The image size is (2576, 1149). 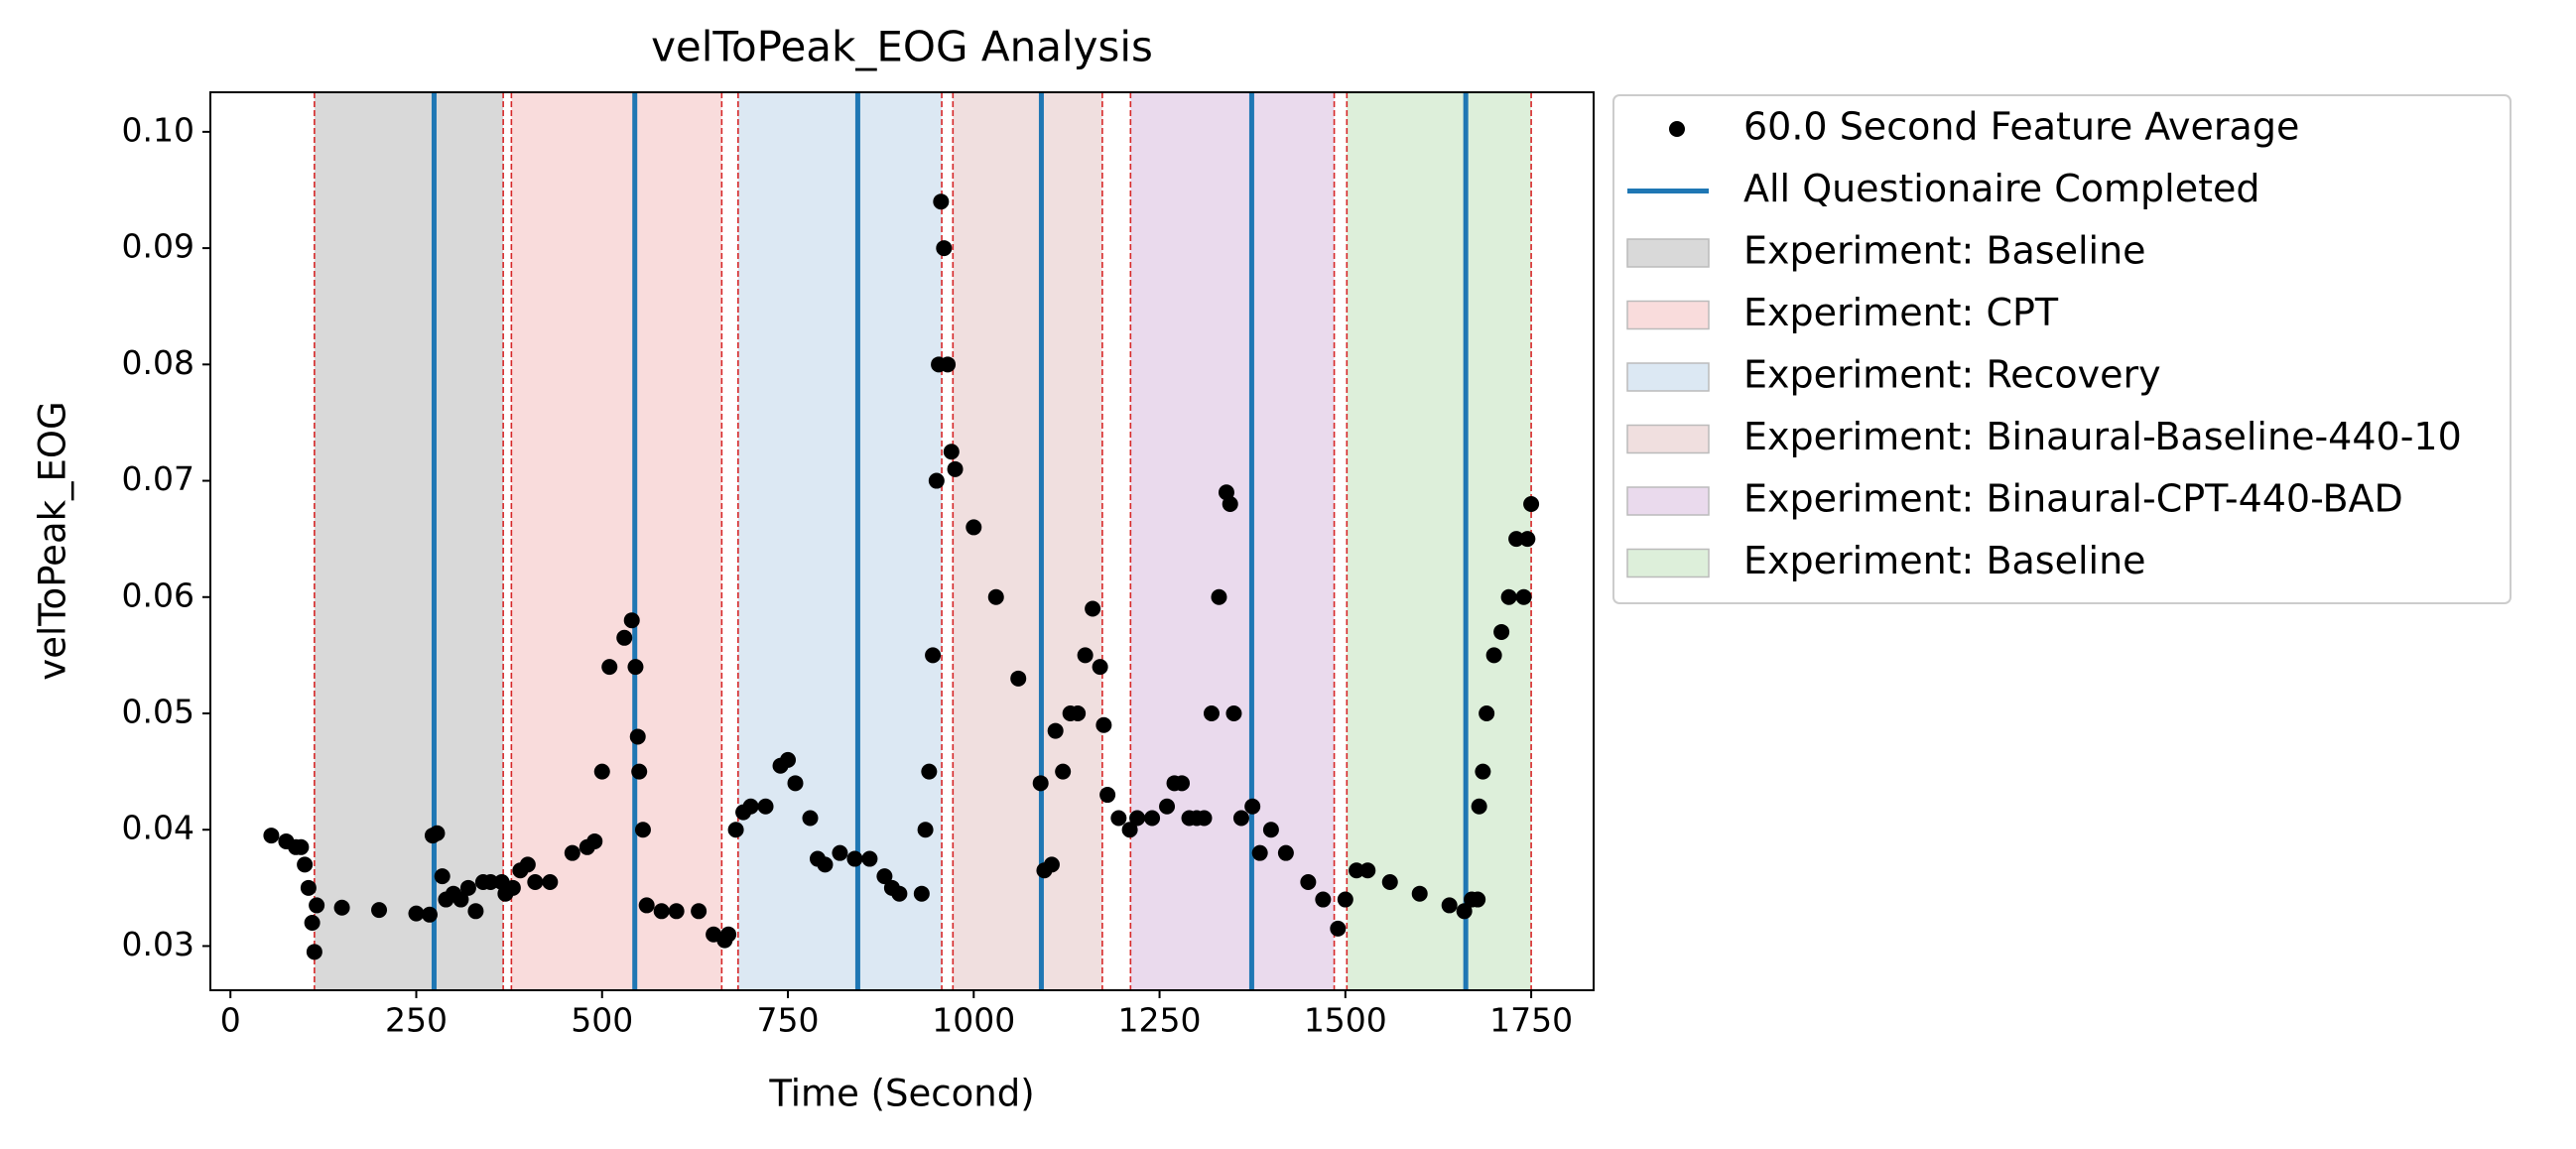 I want to click on x-tick-label: 1500, so click(x=1346, y=1020).